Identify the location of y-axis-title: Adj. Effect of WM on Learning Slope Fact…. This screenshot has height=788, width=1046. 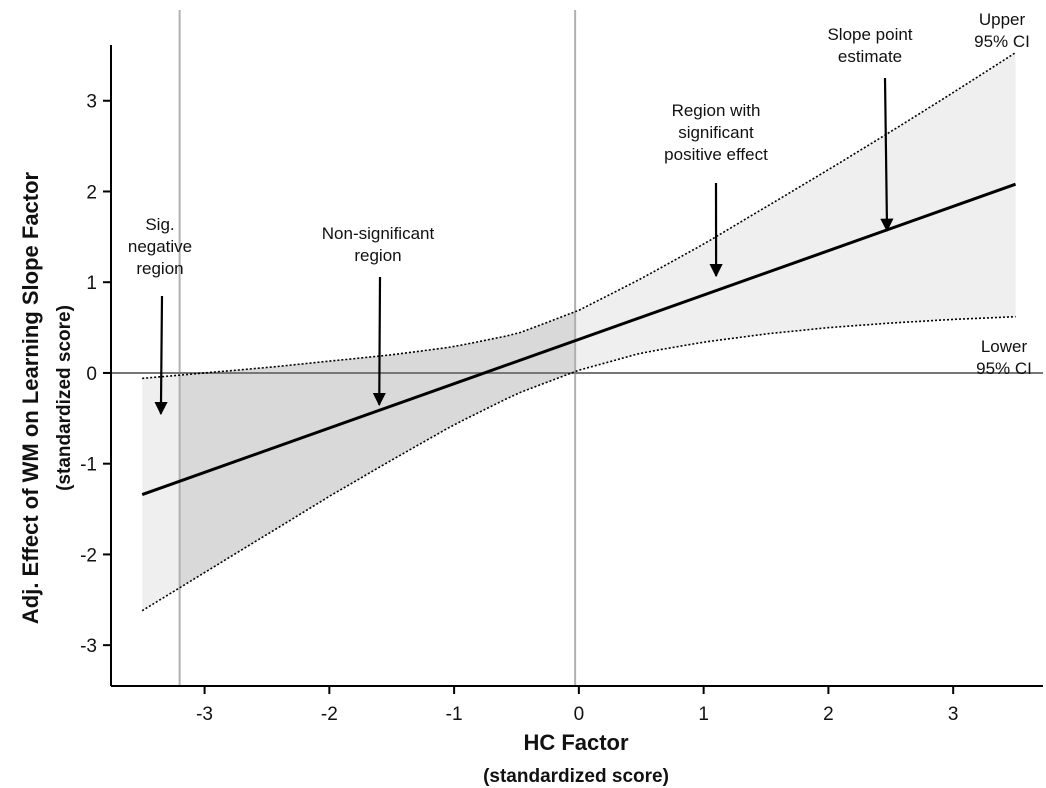
(30, 397).